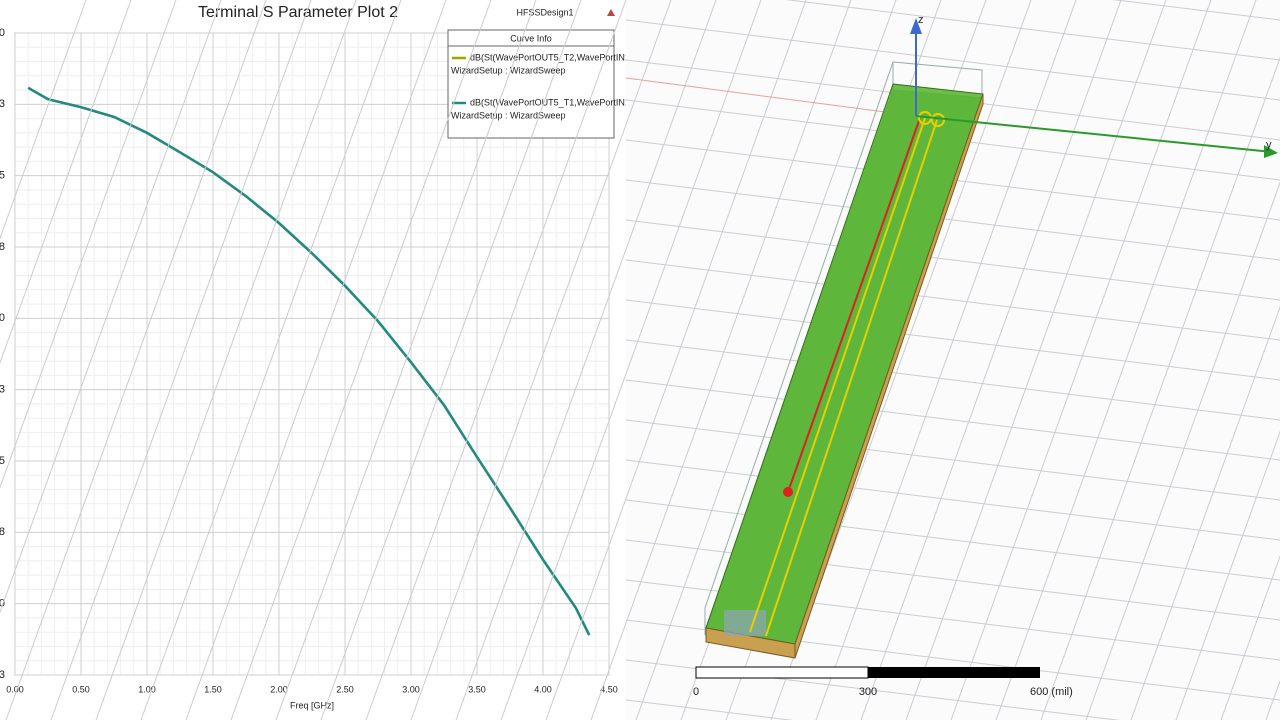  What do you see at coordinates (312, 705) in the screenshot?
I see `x-axis-label: Freq [GHz]` at bounding box center [312, 705].